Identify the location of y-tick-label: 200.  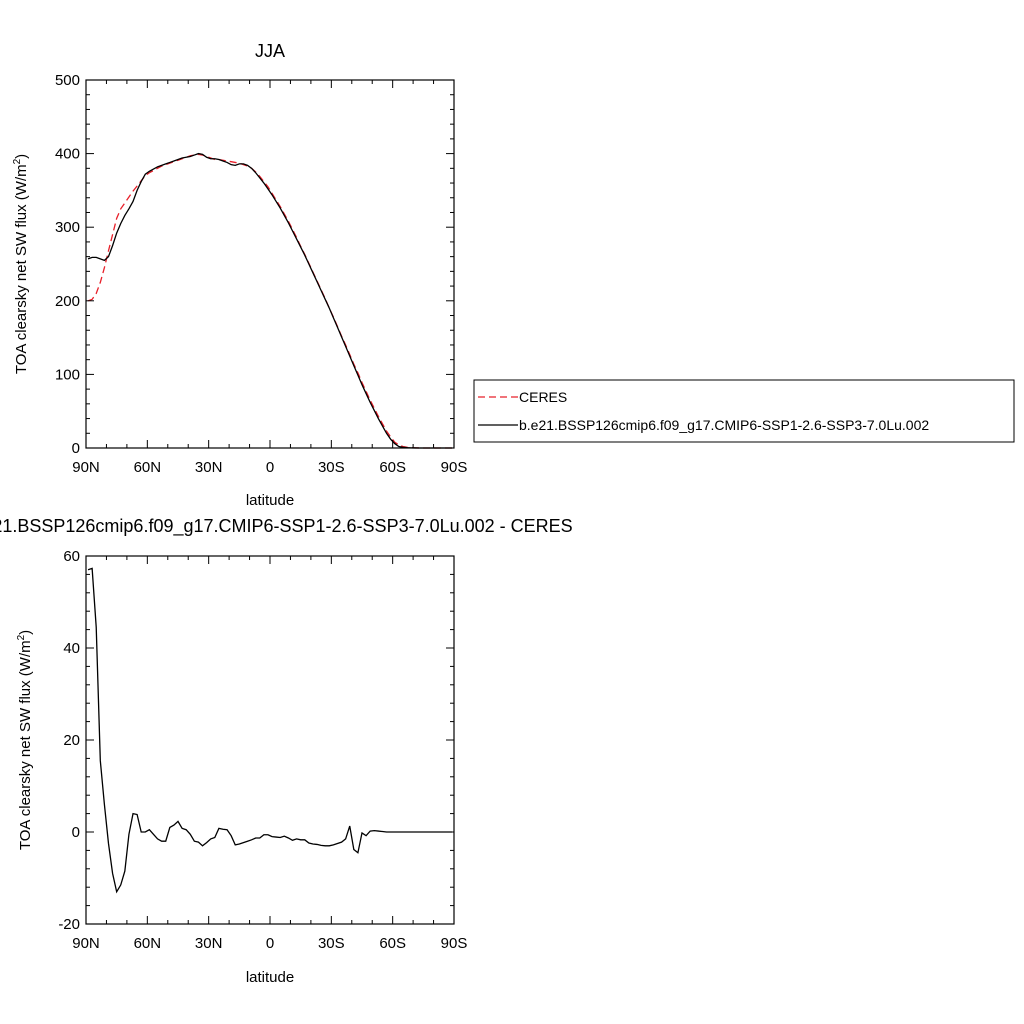
(67, 301).